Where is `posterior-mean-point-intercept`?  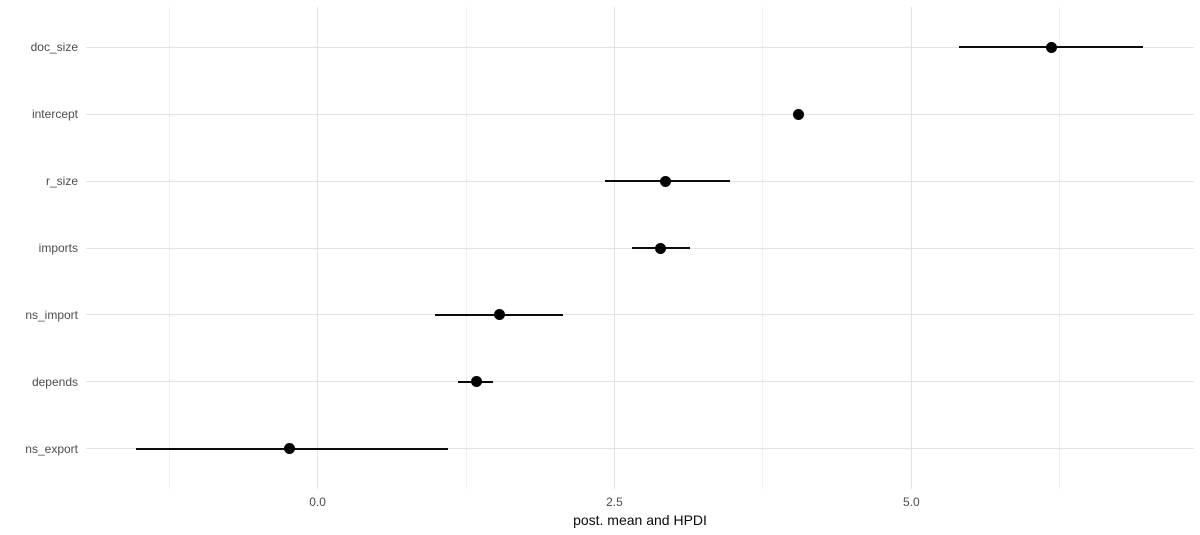
posterior-mean-point-intercept is located at coordinates (799, 114).